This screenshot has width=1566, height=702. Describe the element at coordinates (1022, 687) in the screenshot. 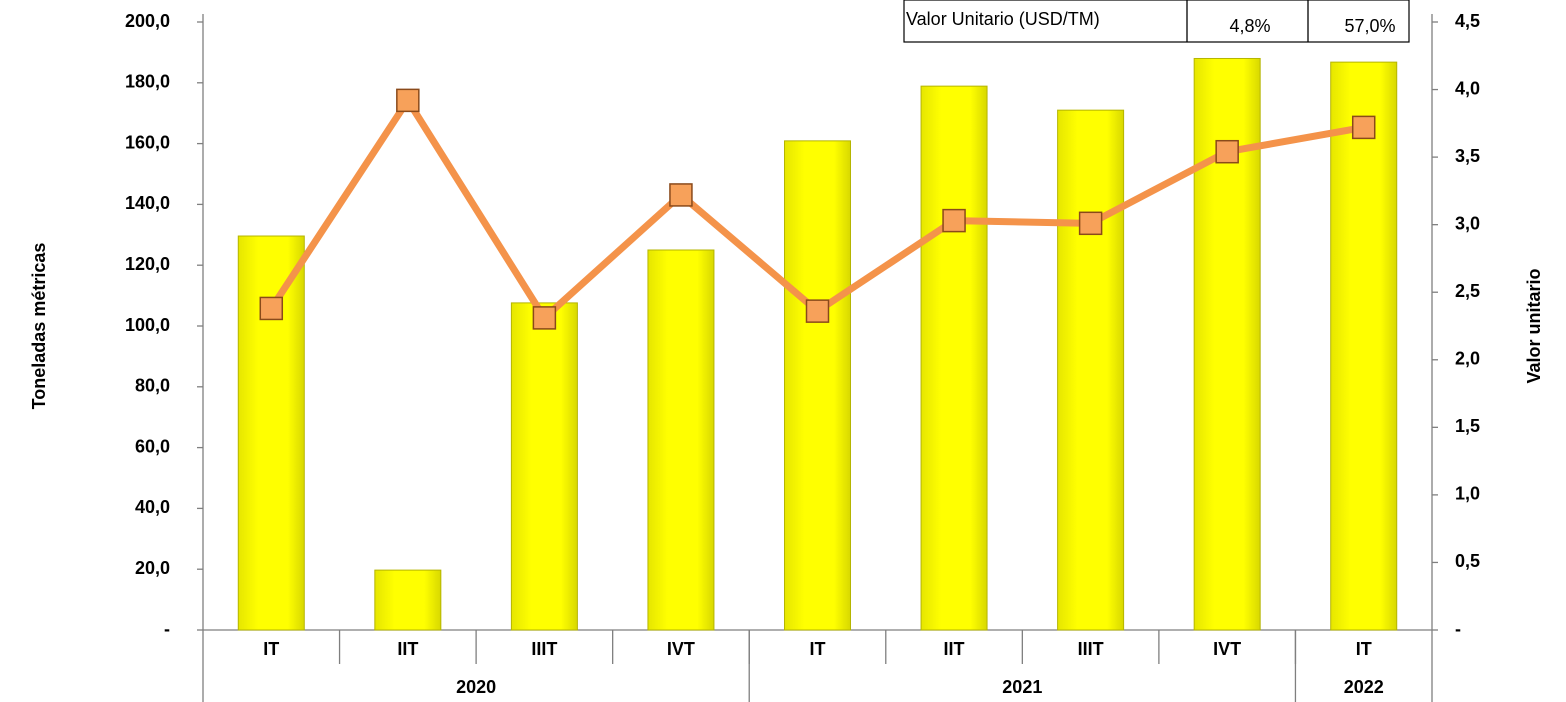

I see `group-label: 2021` at that location.